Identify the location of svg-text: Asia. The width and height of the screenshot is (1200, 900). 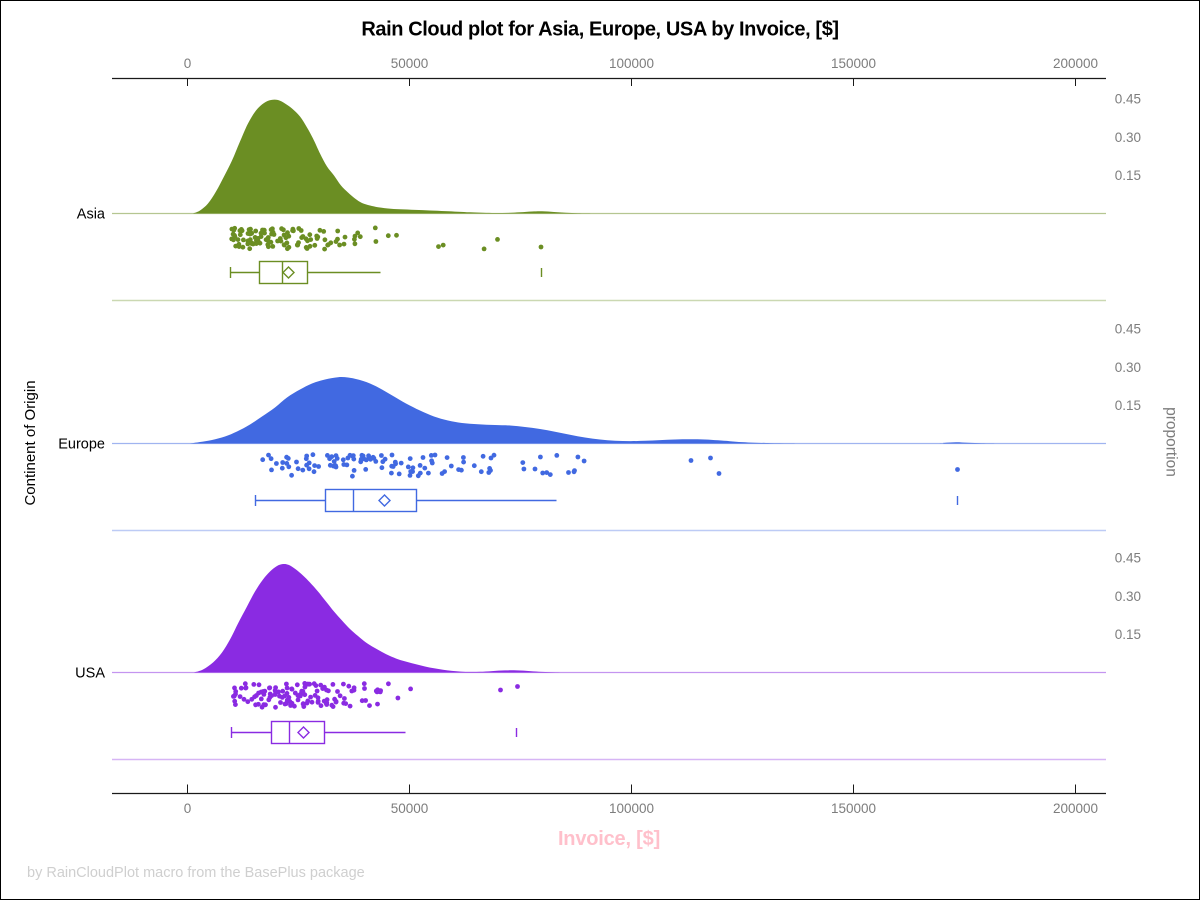
(91, 215).